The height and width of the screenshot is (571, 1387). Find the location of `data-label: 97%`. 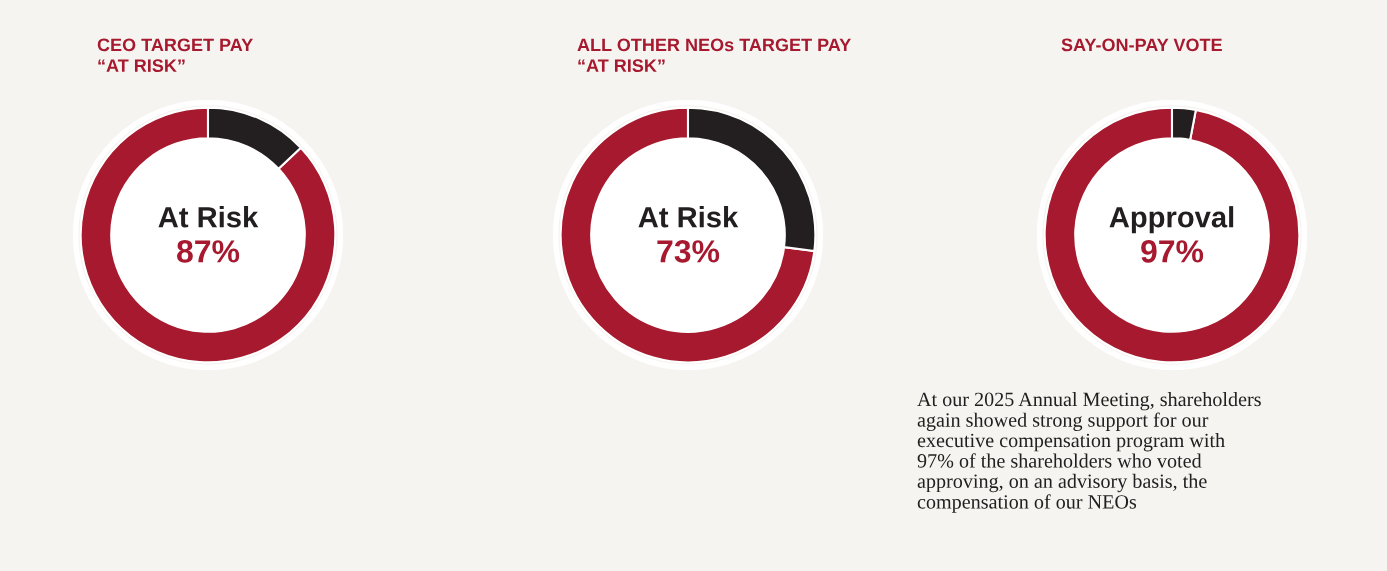

data-label: 97% is located at coordinates (1172, 251).